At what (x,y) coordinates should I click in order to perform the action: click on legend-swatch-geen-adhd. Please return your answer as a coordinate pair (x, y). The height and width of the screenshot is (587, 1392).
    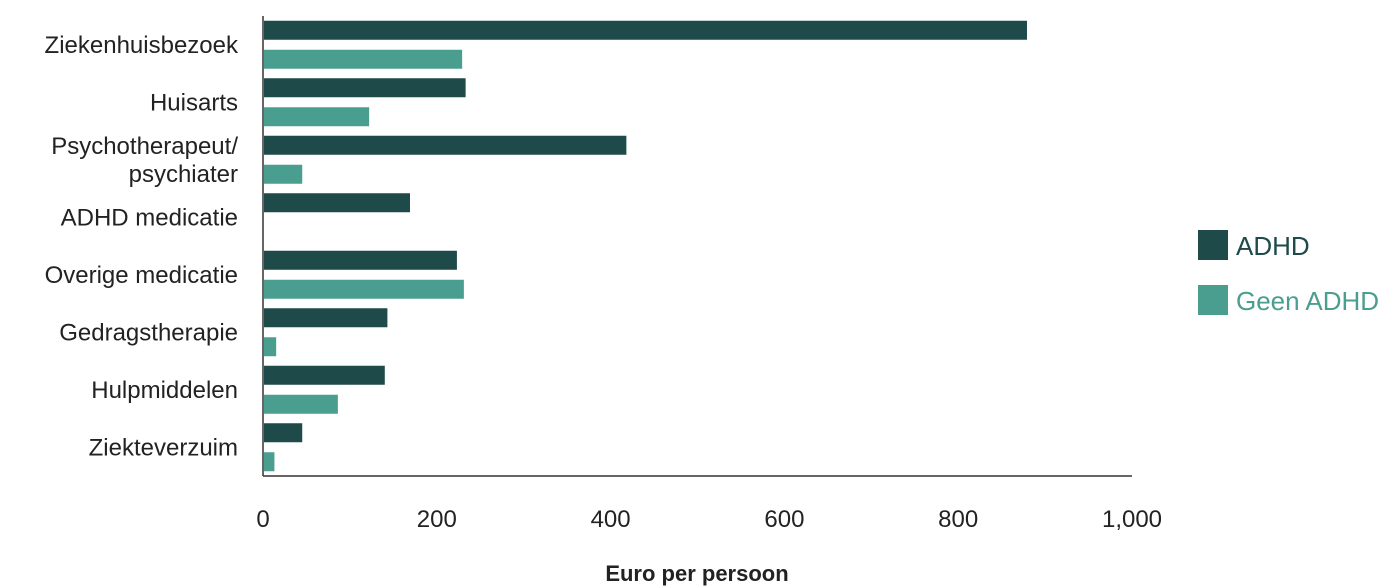
    Looking at the image, I should click on (1213, 300).